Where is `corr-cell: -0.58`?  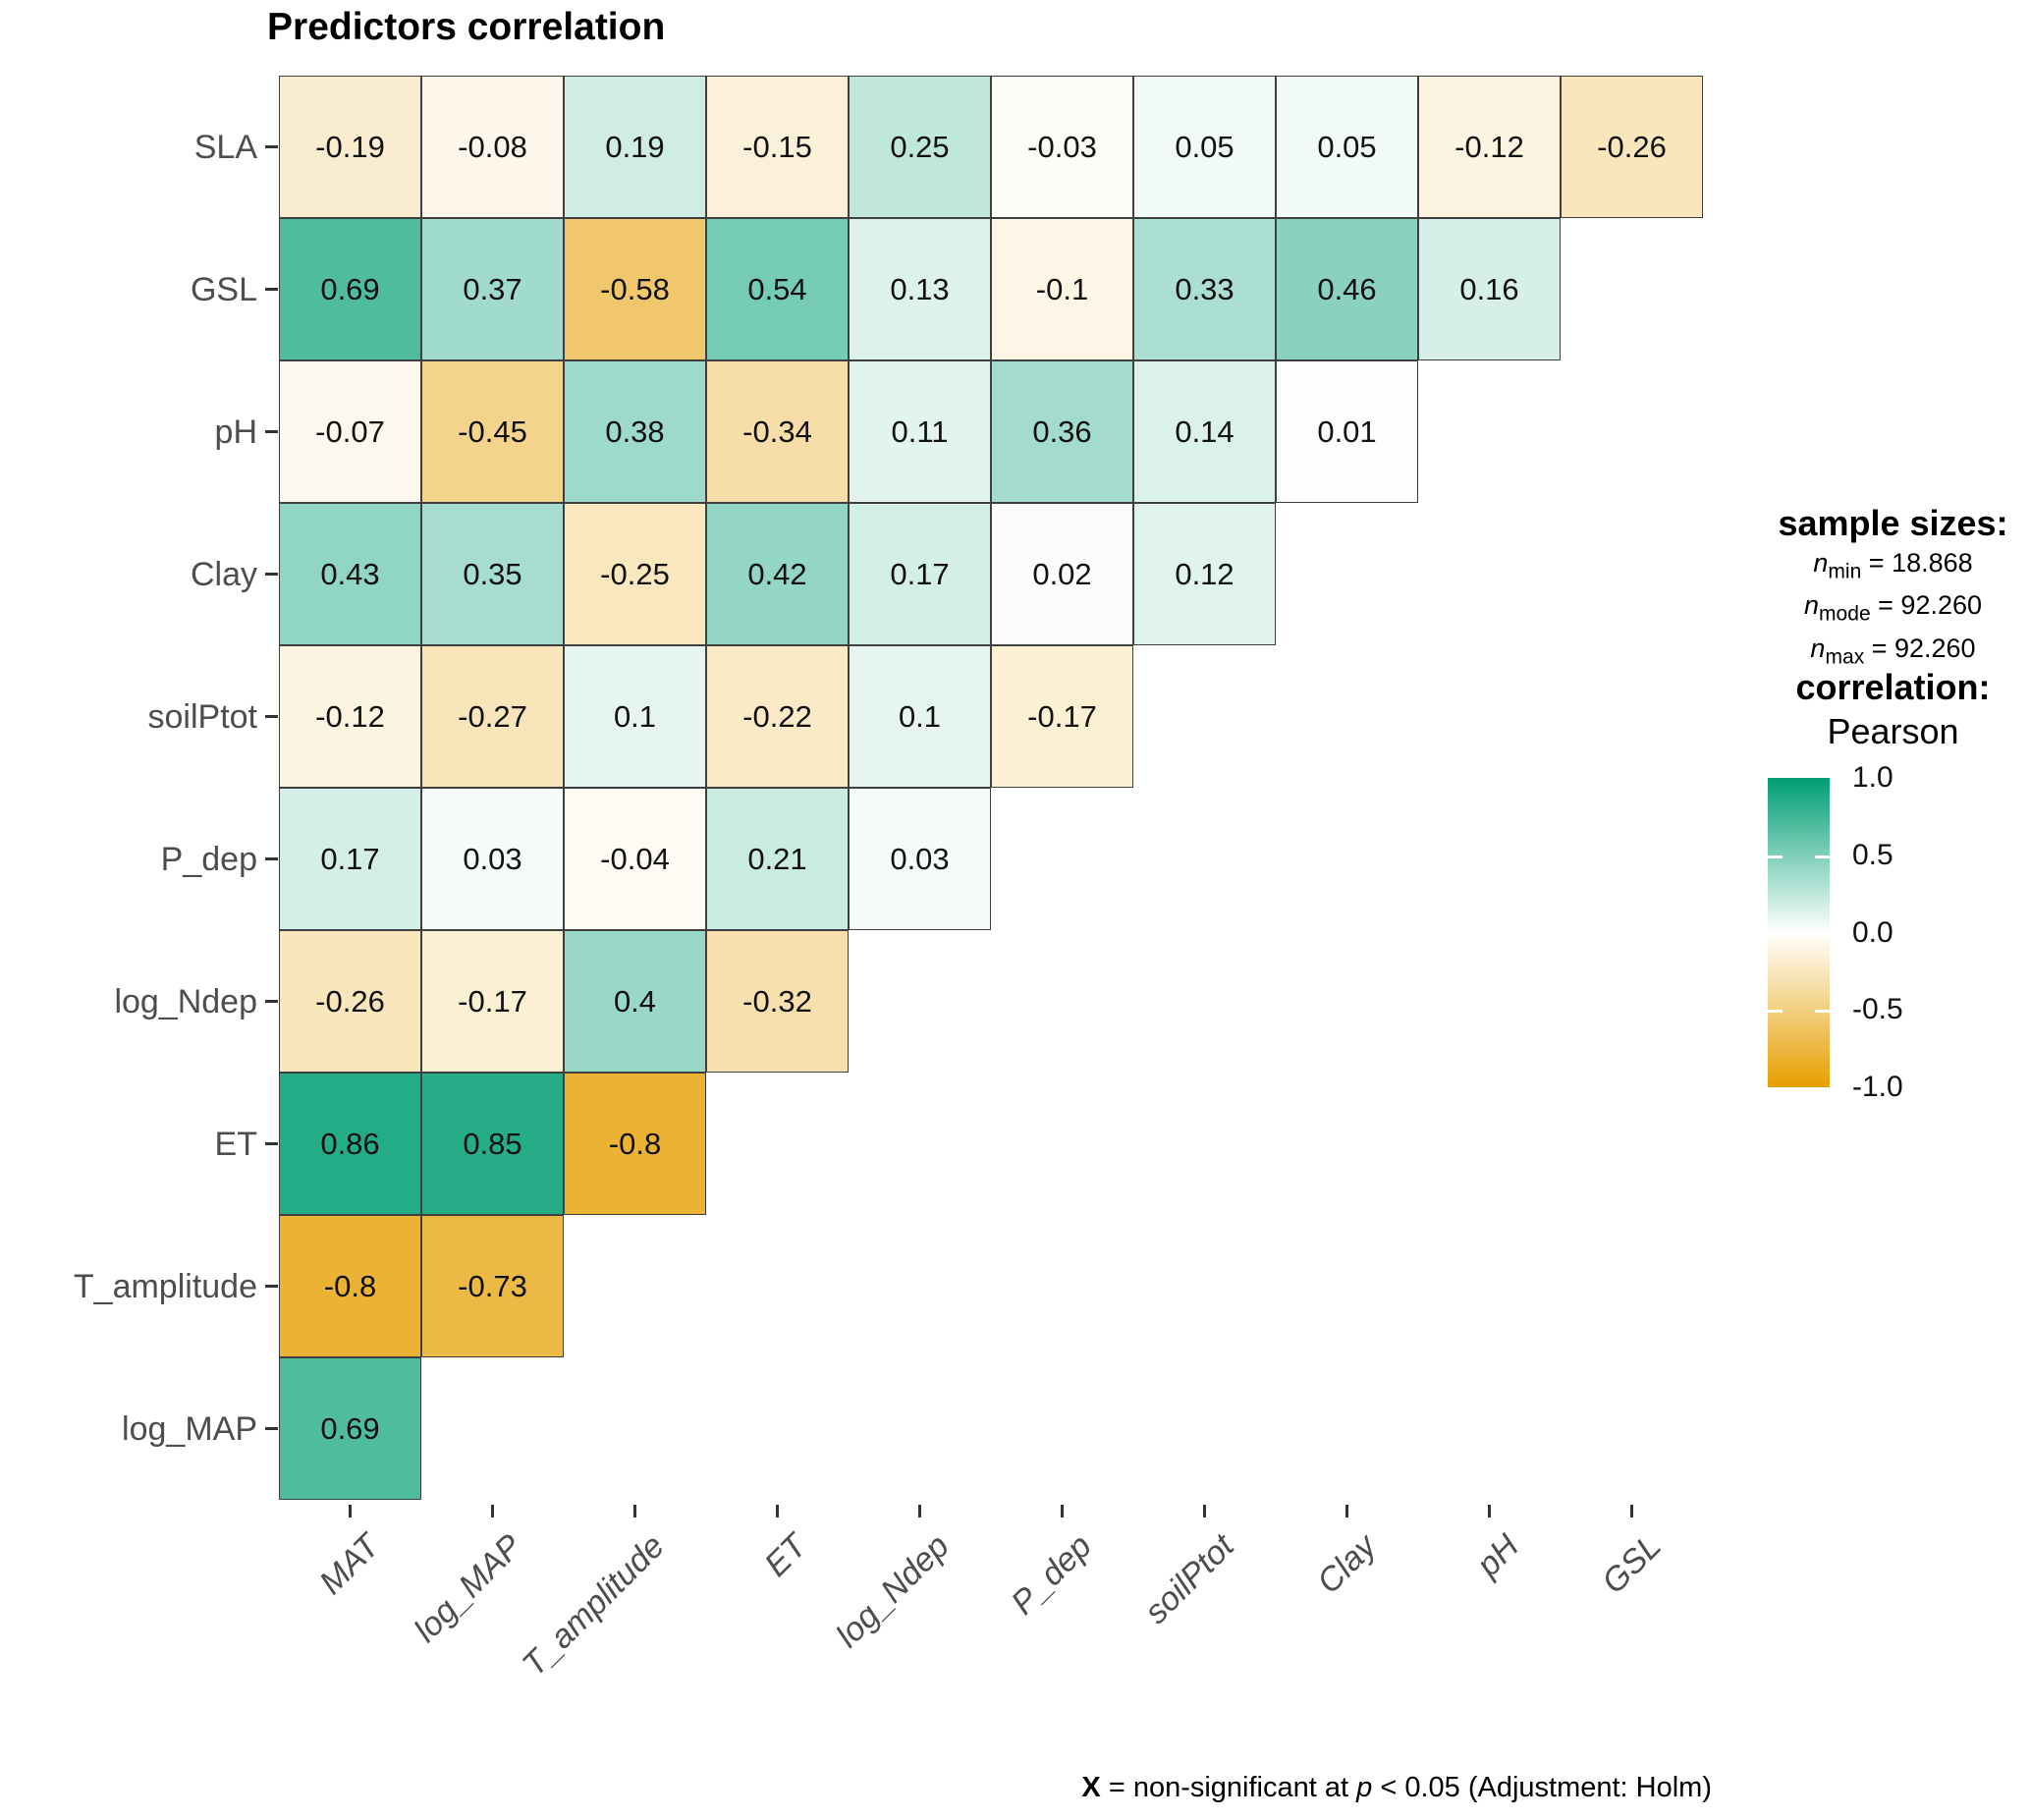 corr-cell: -0.58 is located at coordinates (635, 289).